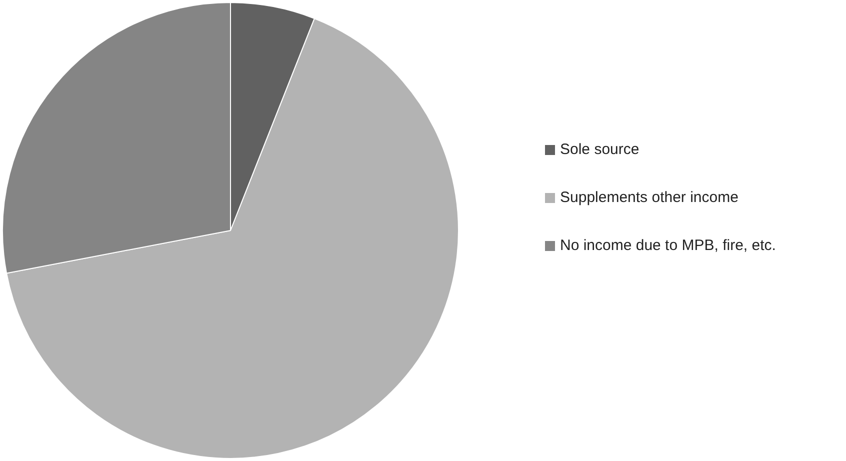 The image size is (846, 461). I want to click on legend-label: Supplements other income, so click(649, 198).